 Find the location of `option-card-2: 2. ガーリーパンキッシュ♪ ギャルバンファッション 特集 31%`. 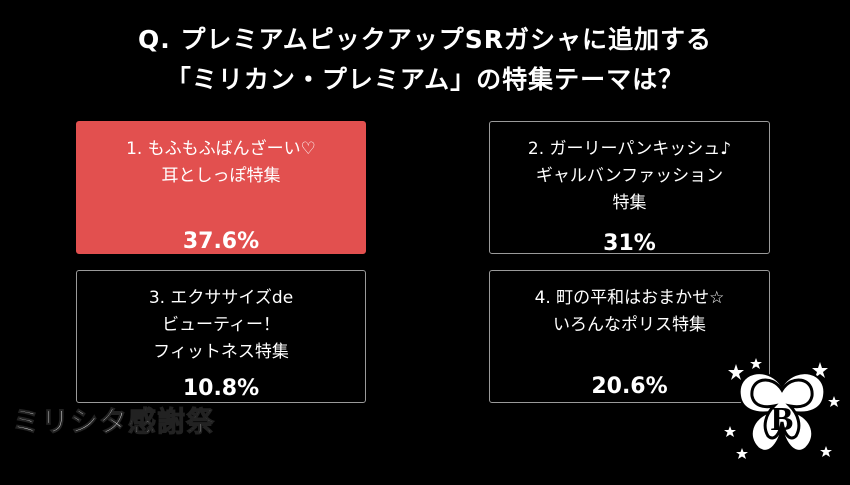

option-card-2: 2. ガーリーパンキッシュ♪ ギャルバンファッション 特集 31% is located at coordinates (629, 188).